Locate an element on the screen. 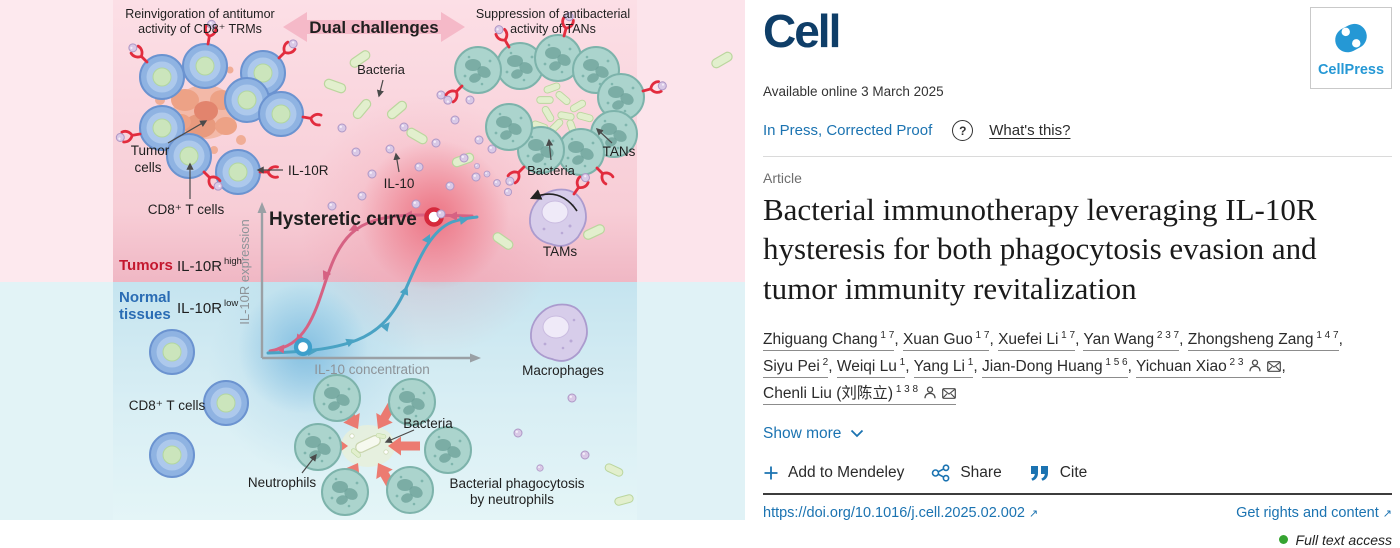  cell-journal-logo: Cell is located at coordinates (802, 31).